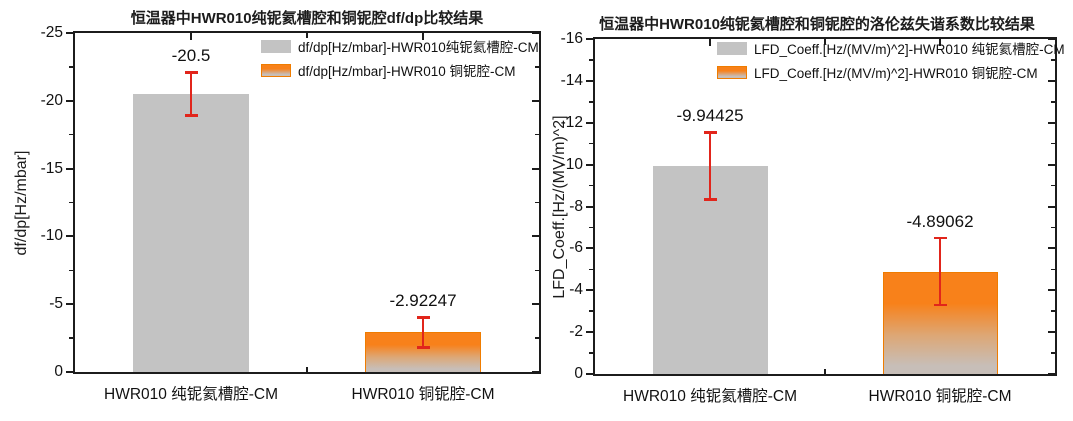 The width and height of the screenshot is (1073, 421). What do you see at coordinates (710, 396) in the screenshot?
I see `category-label: HWR010 纯铌氦槽腔-CM` at bounding box center [710, 396].